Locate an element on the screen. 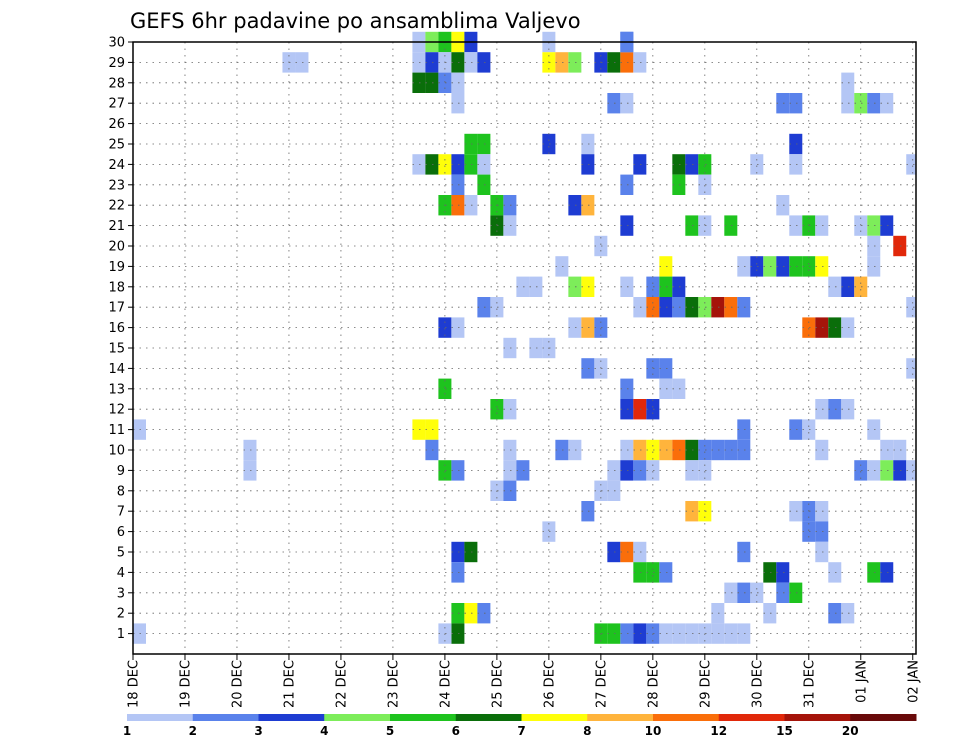  y-tick-label: 13 is located at coordinates (116, 389).